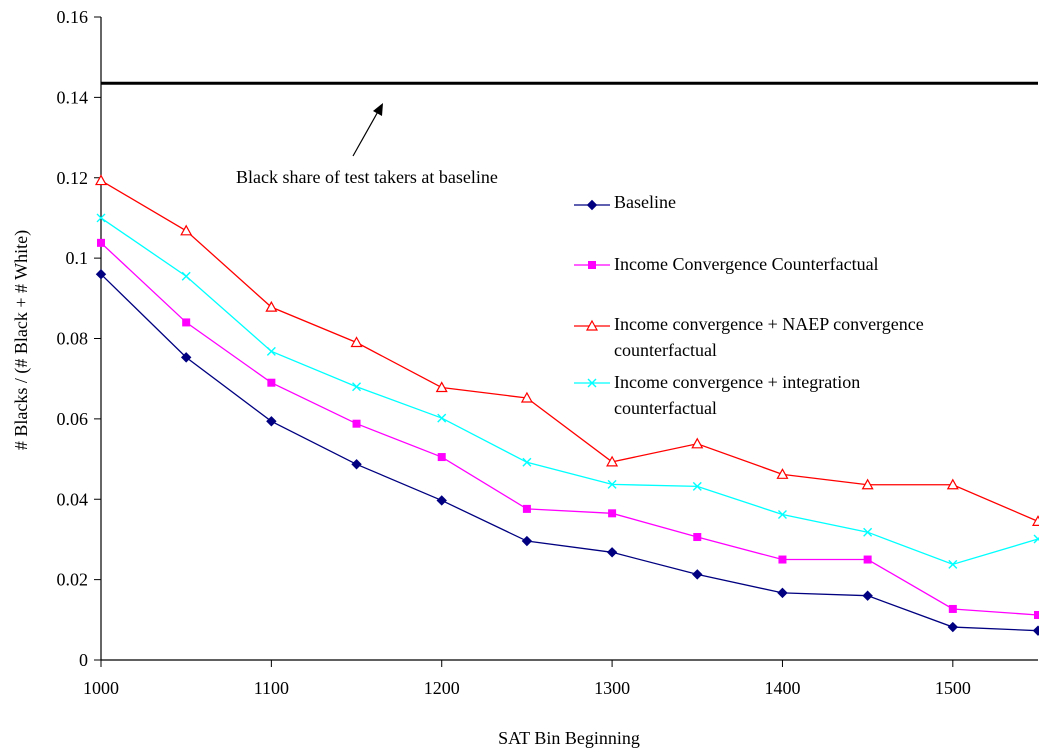  What do you see at coordinates (953, 688) in the screenshot?
I see `x-tick-label: 1500` at bounding box center [953, 688].